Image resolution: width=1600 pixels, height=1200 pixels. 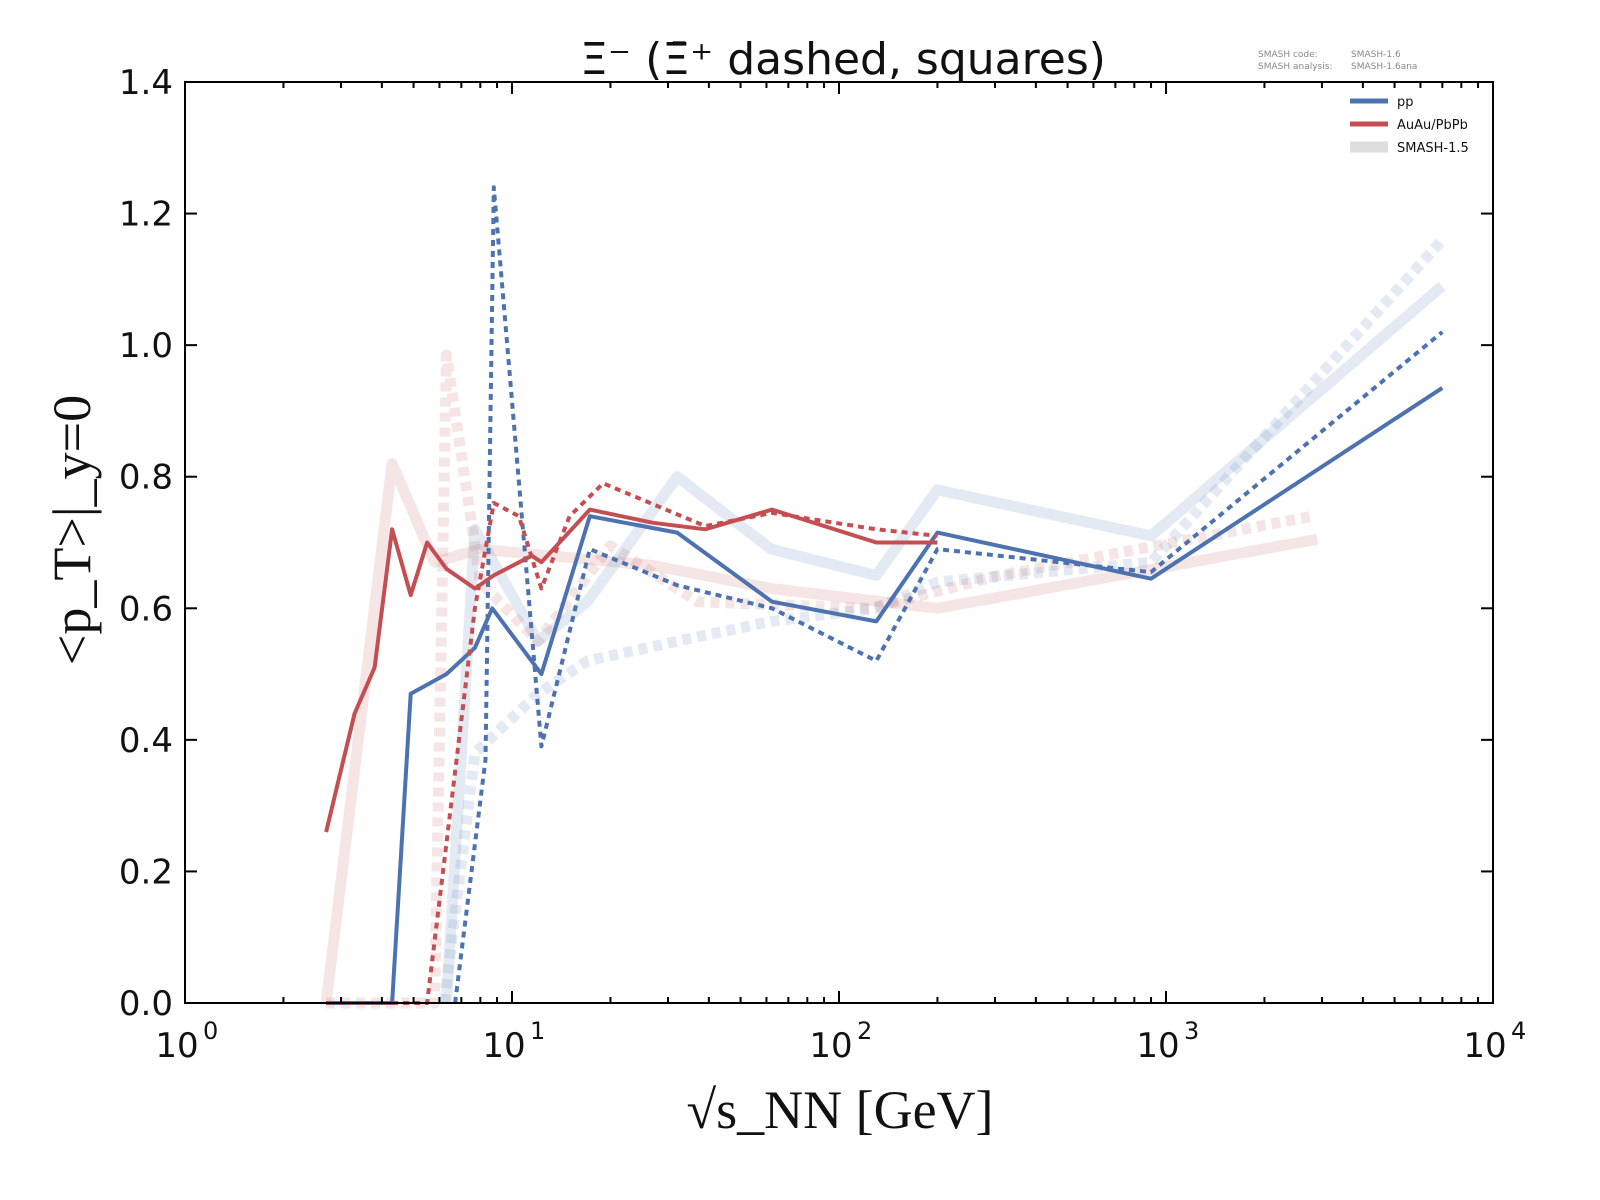 I want to click on legend-label-1: AuAu/PbPb, so click(x=1432, y=125).